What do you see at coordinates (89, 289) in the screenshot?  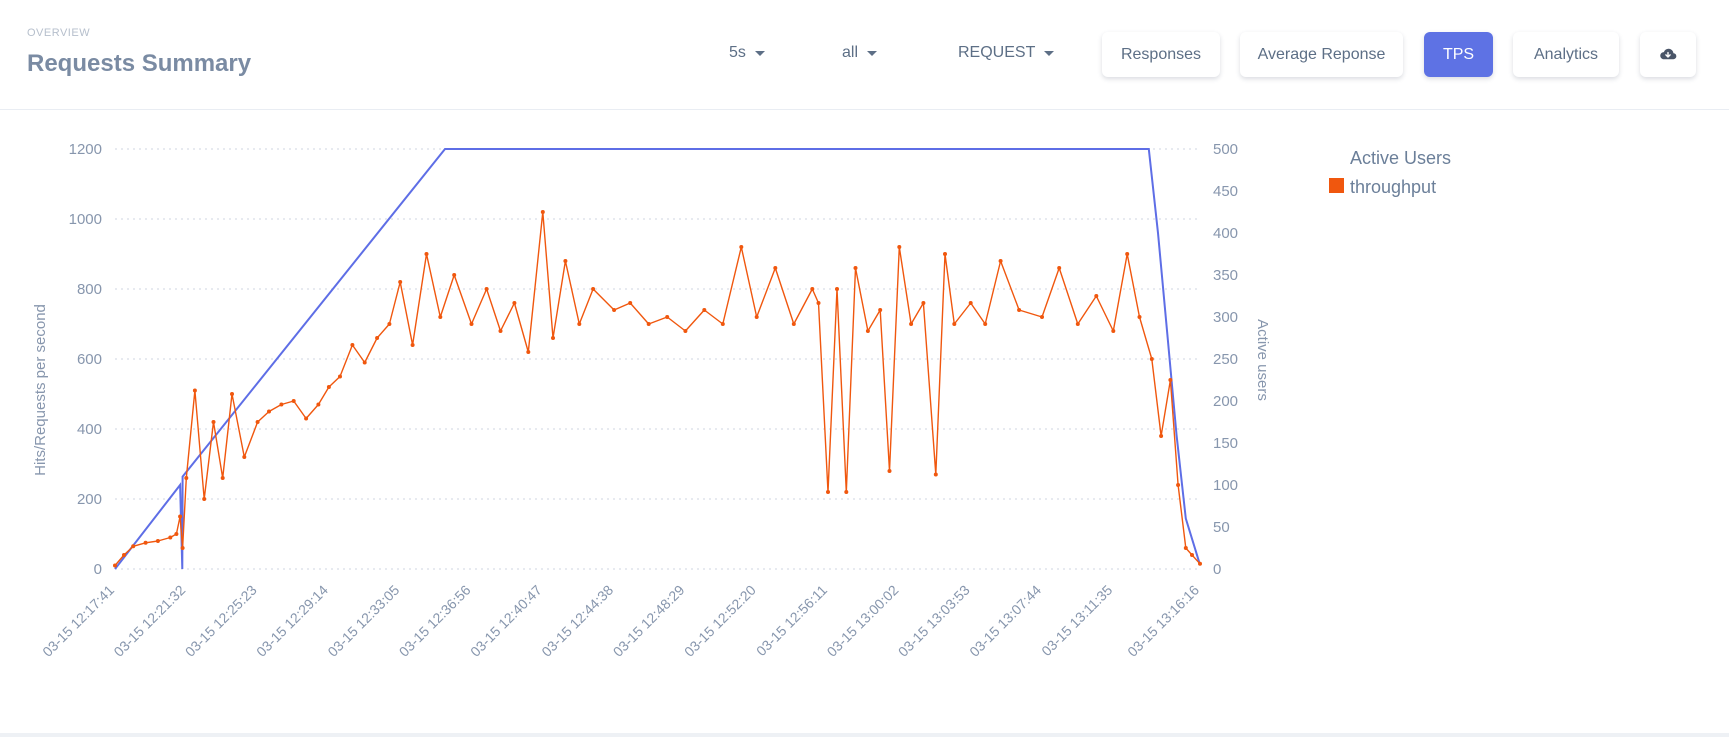 I see `y-tick-label: 800` at bounding box center [89, 289].